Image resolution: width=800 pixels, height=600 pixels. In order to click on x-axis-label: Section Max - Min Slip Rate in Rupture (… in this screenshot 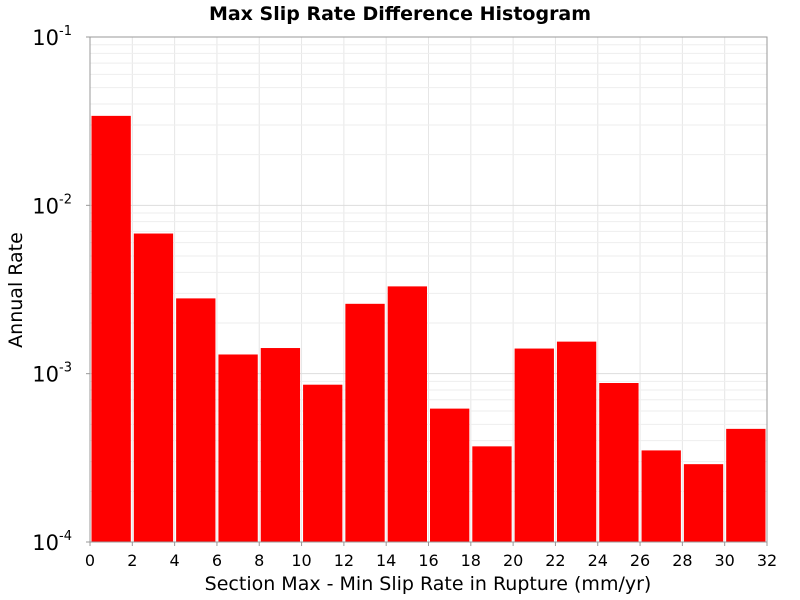, I will do `click(428, 584)`.